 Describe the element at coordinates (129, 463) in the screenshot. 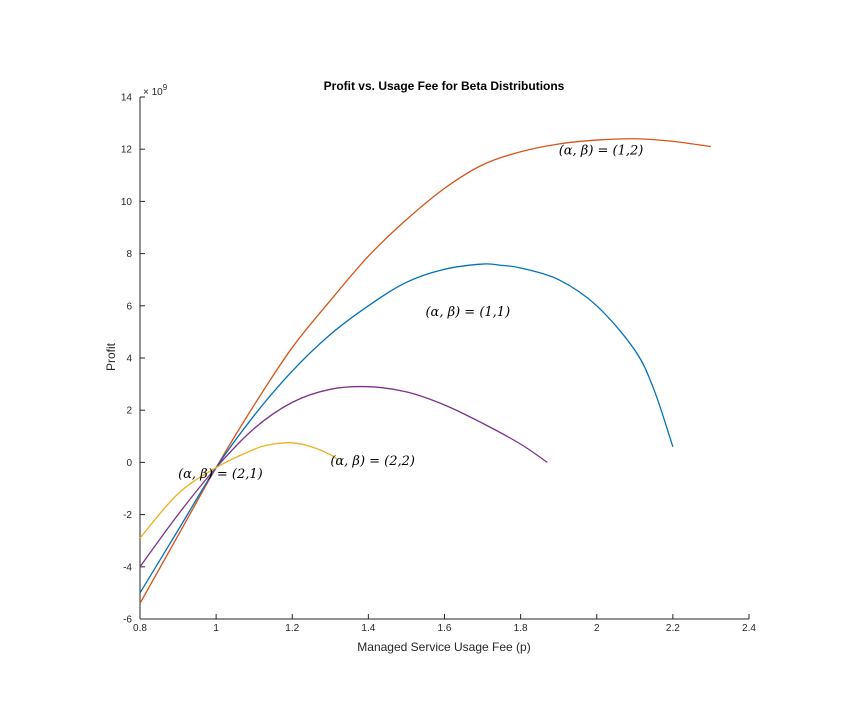

I see `y-tick-label: 0` at that location.